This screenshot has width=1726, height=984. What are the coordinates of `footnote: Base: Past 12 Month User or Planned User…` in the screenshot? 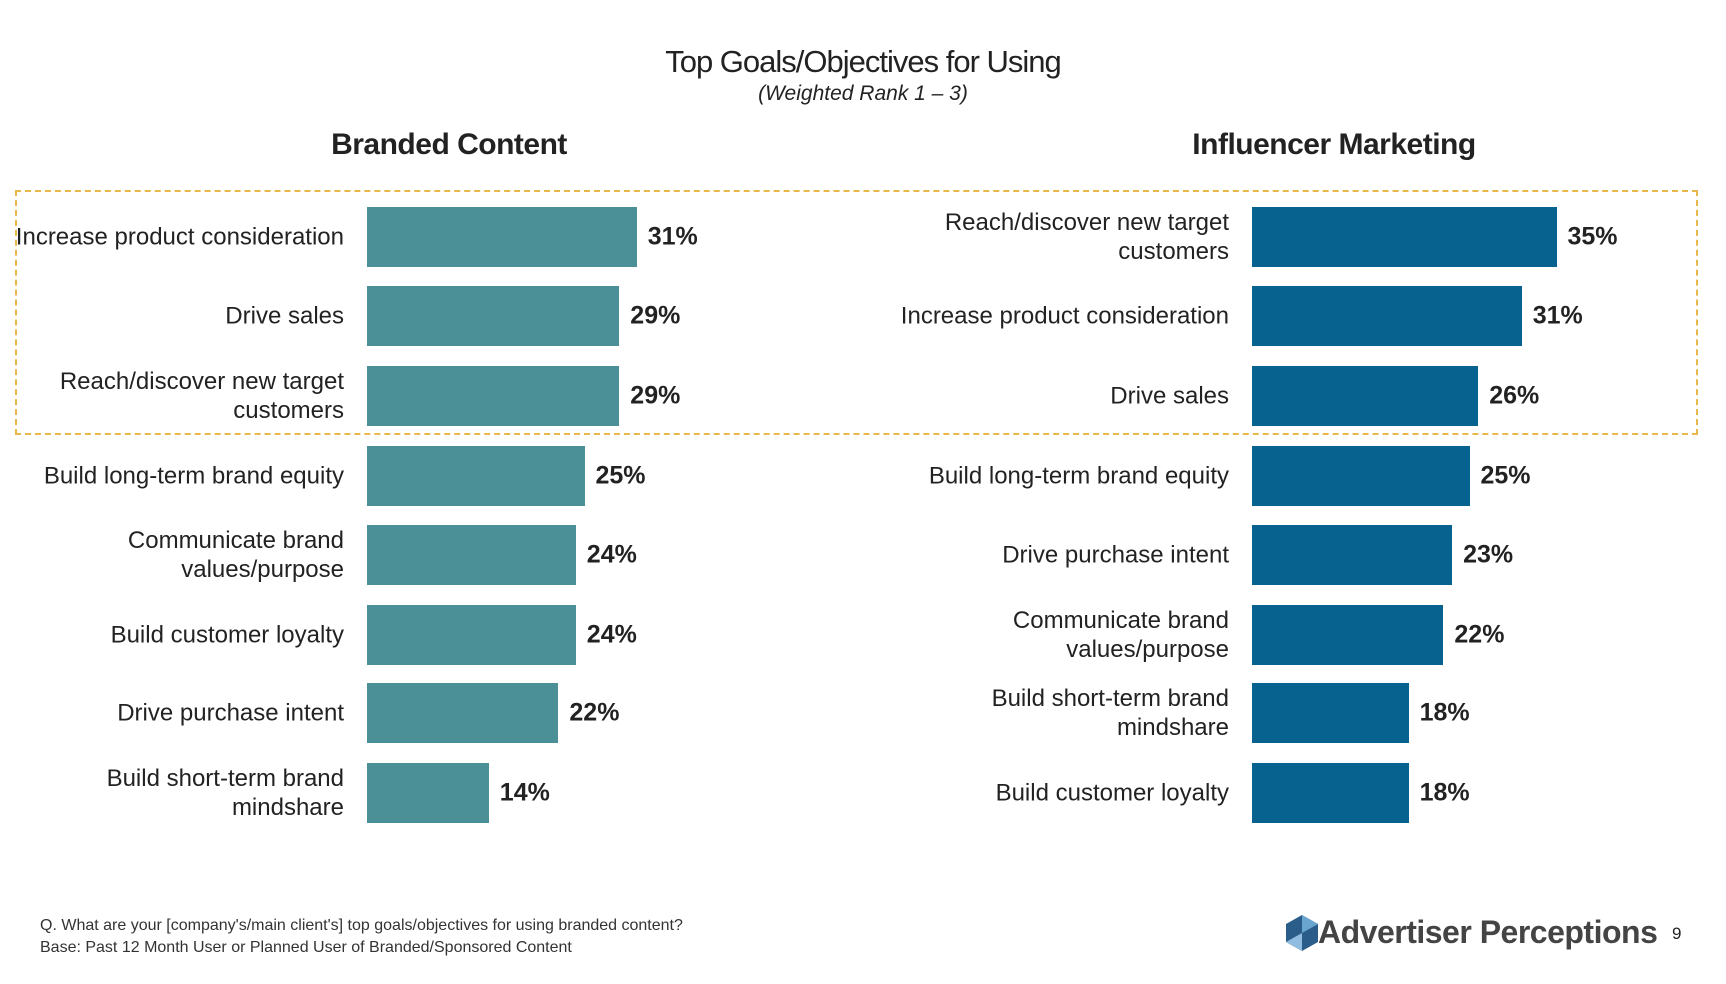 It's located at (306, 947).